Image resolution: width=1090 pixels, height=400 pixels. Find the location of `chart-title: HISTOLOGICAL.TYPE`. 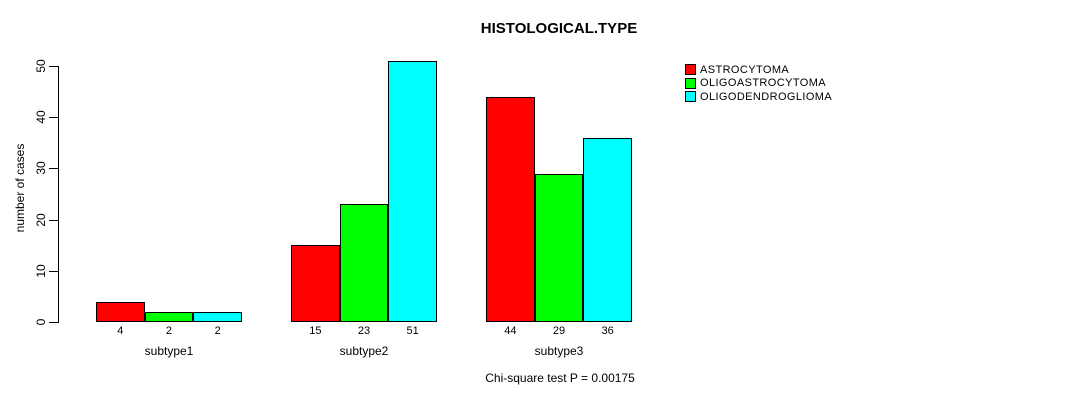

chart-title: HISTOLOGICAL.TYPE is located at coordinates (559, 28).